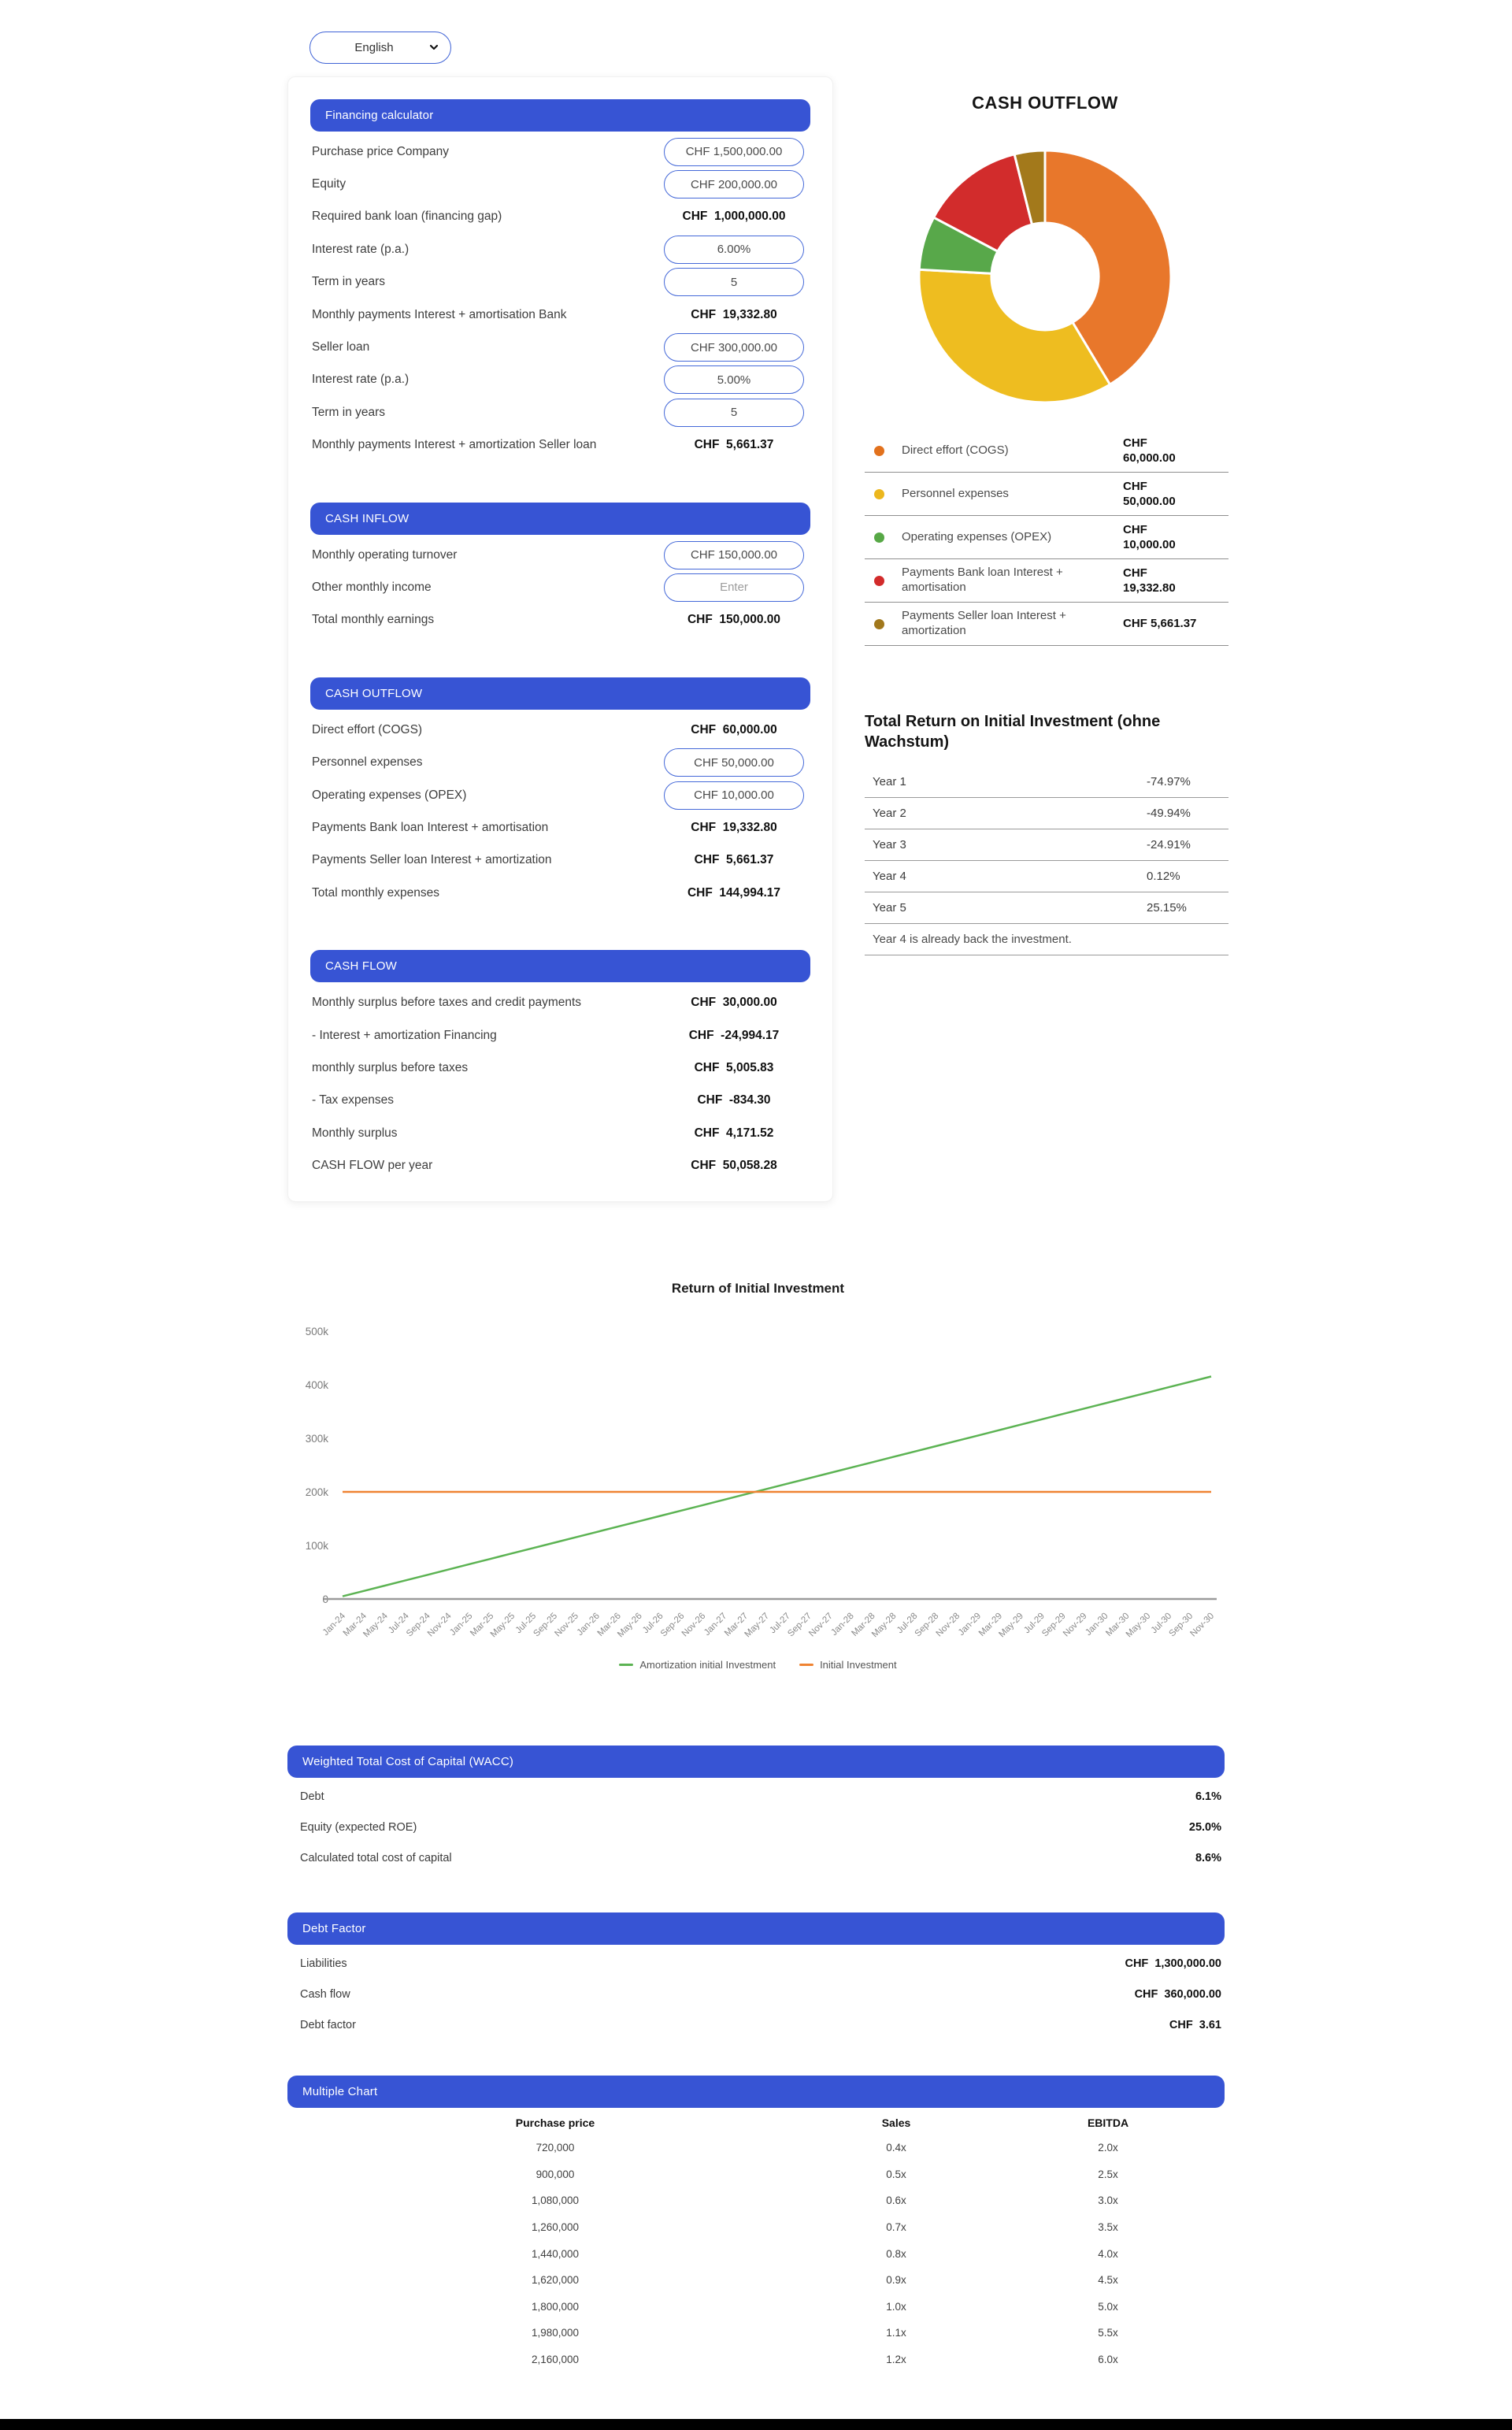 The height and width of the screenshot is (2430, 1512). I want to click on sales-cell: 0.7x, so click(896, 2227).